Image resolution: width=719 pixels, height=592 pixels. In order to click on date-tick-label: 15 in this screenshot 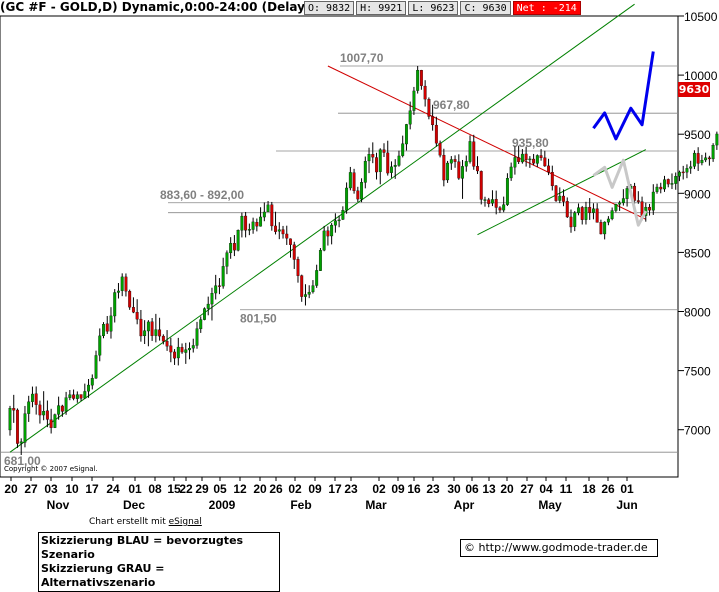, I will do `click(174, 489)`.